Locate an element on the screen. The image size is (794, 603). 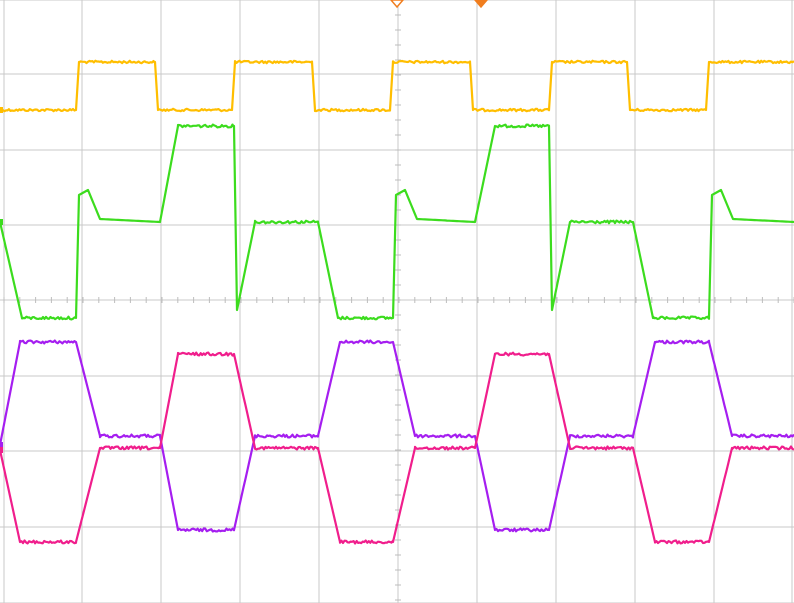
channel-offset-marker-ch1 is located at coordinates (1, 110).